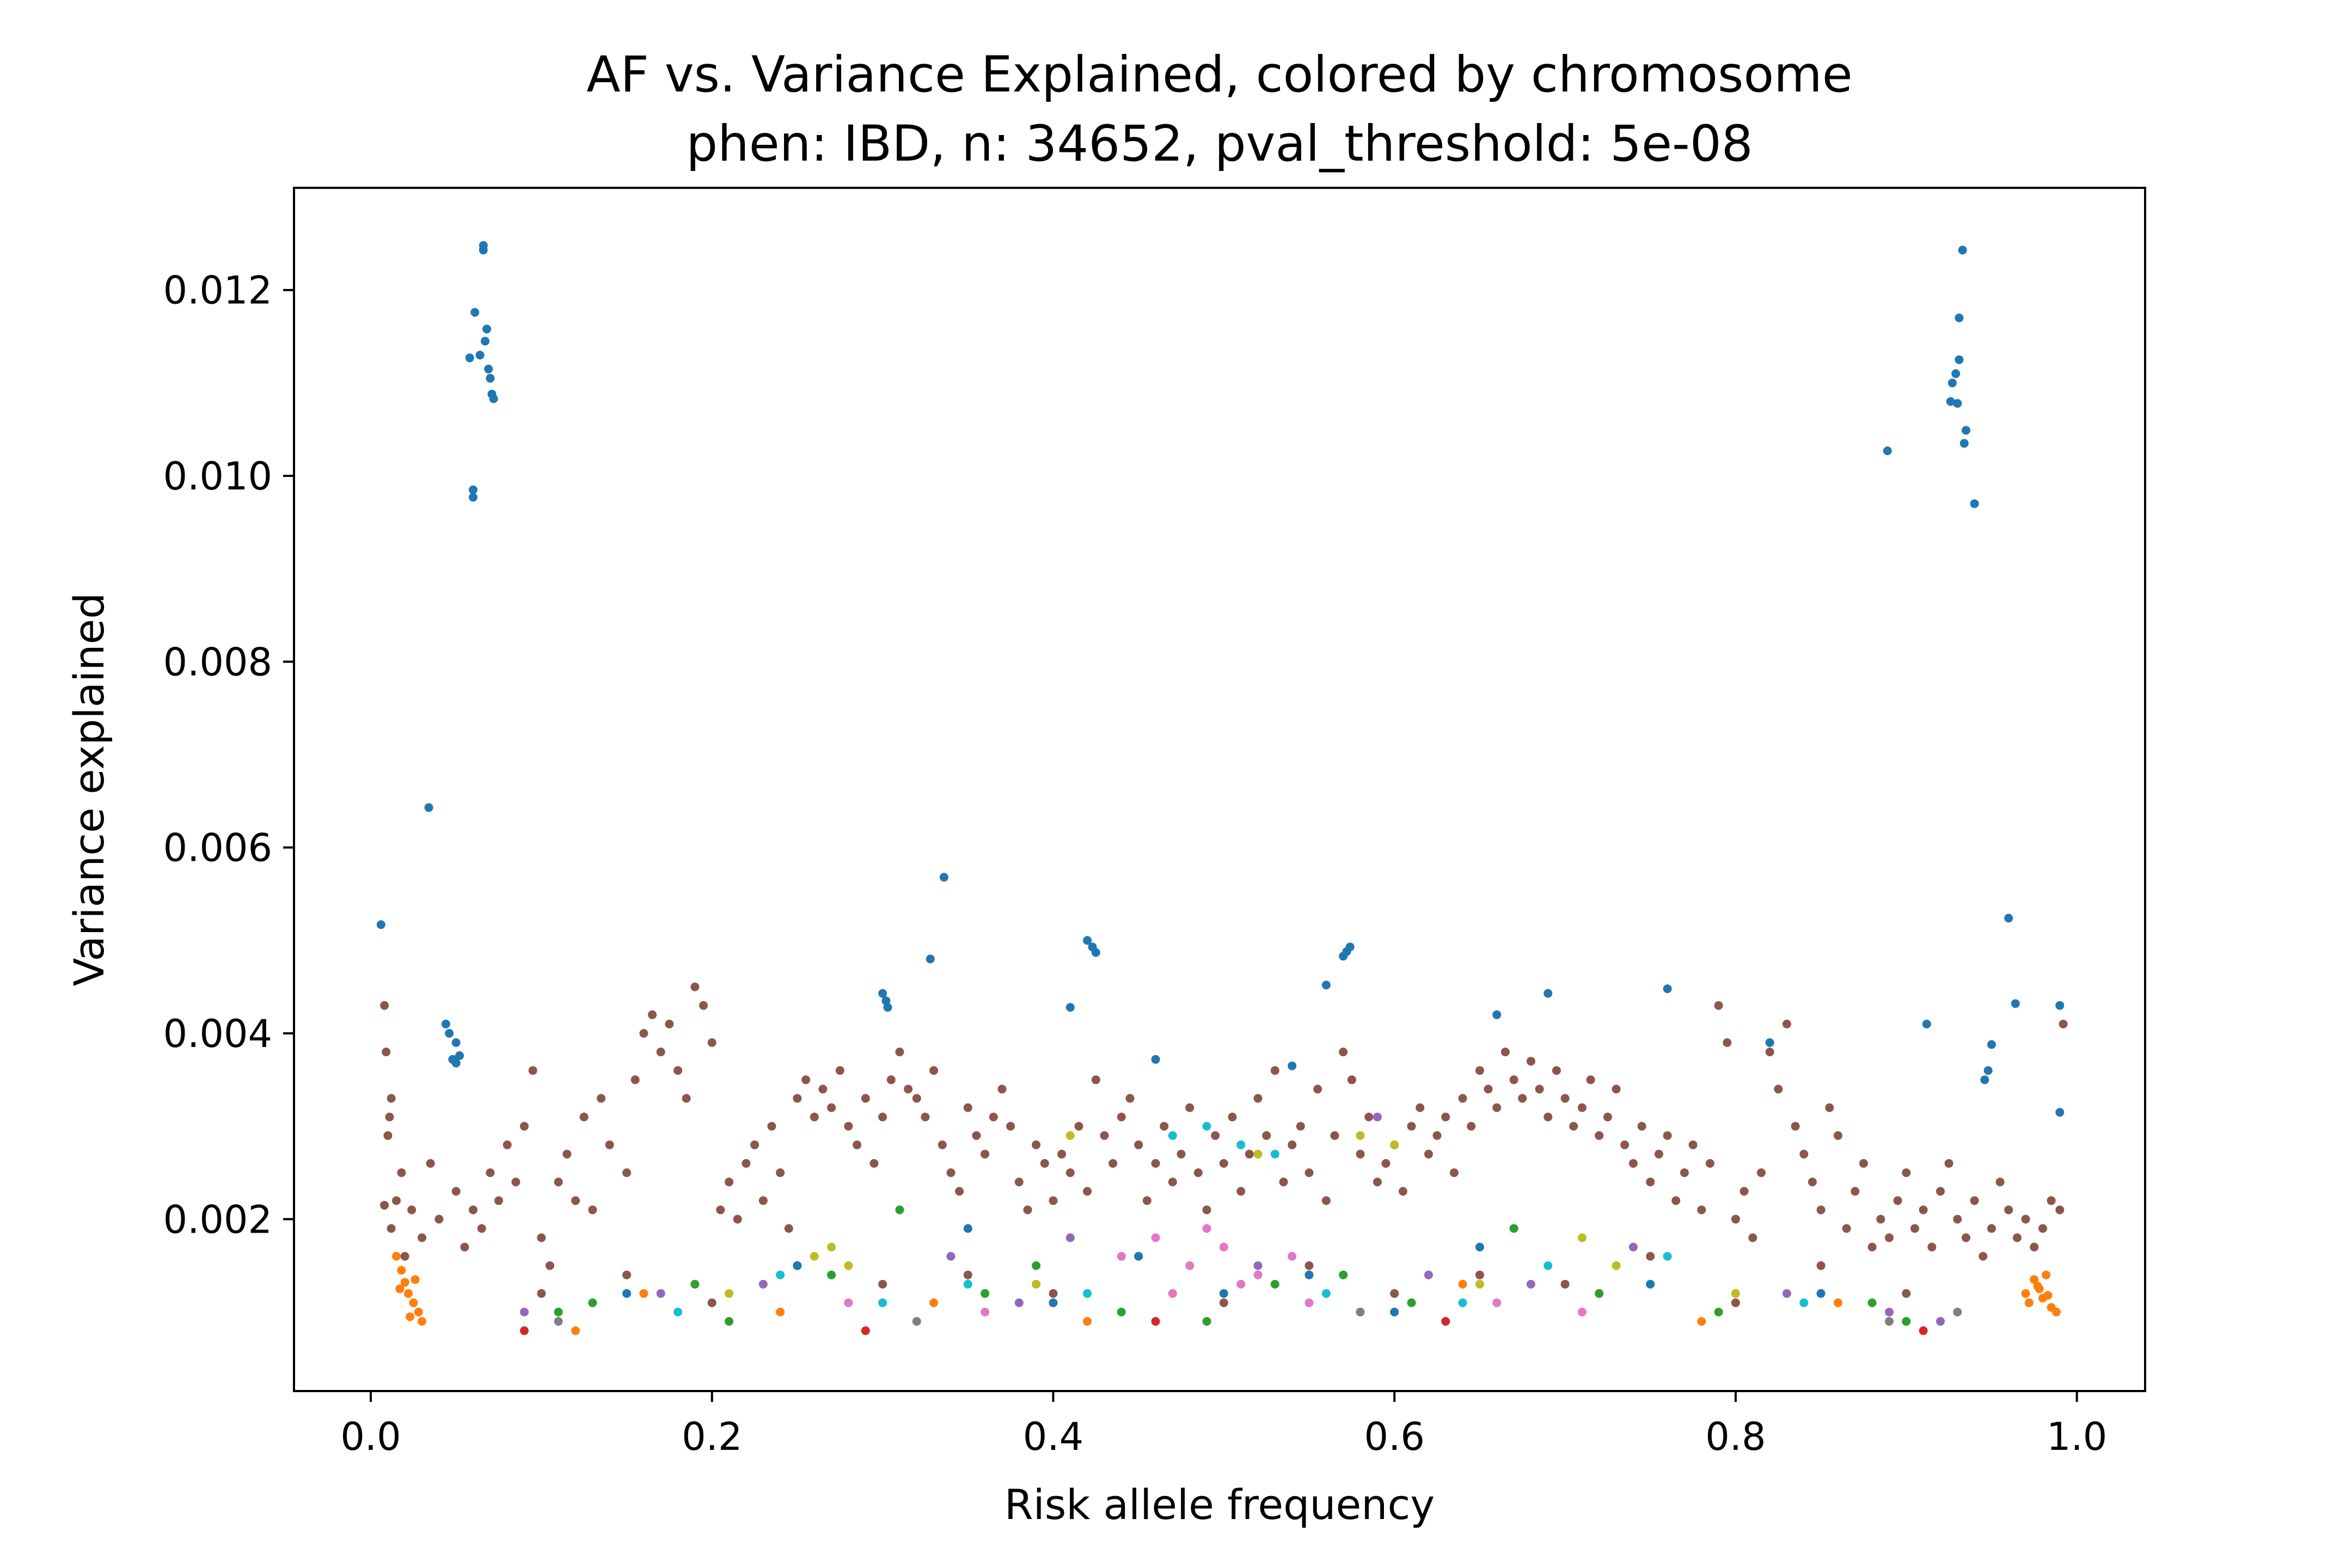  What do you see at coordinates (217, 848) in the screenshot?
I see `y-tick-label: 0.006` at bounding box center [217, 848].